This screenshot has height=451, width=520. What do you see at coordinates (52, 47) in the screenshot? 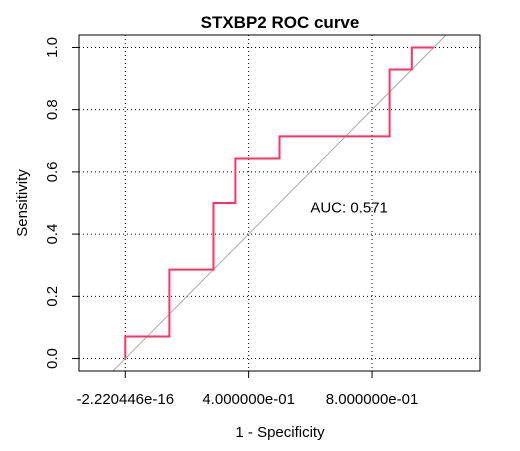
I see `y-tick-label: 1.0` at bounding box center [52, 47].